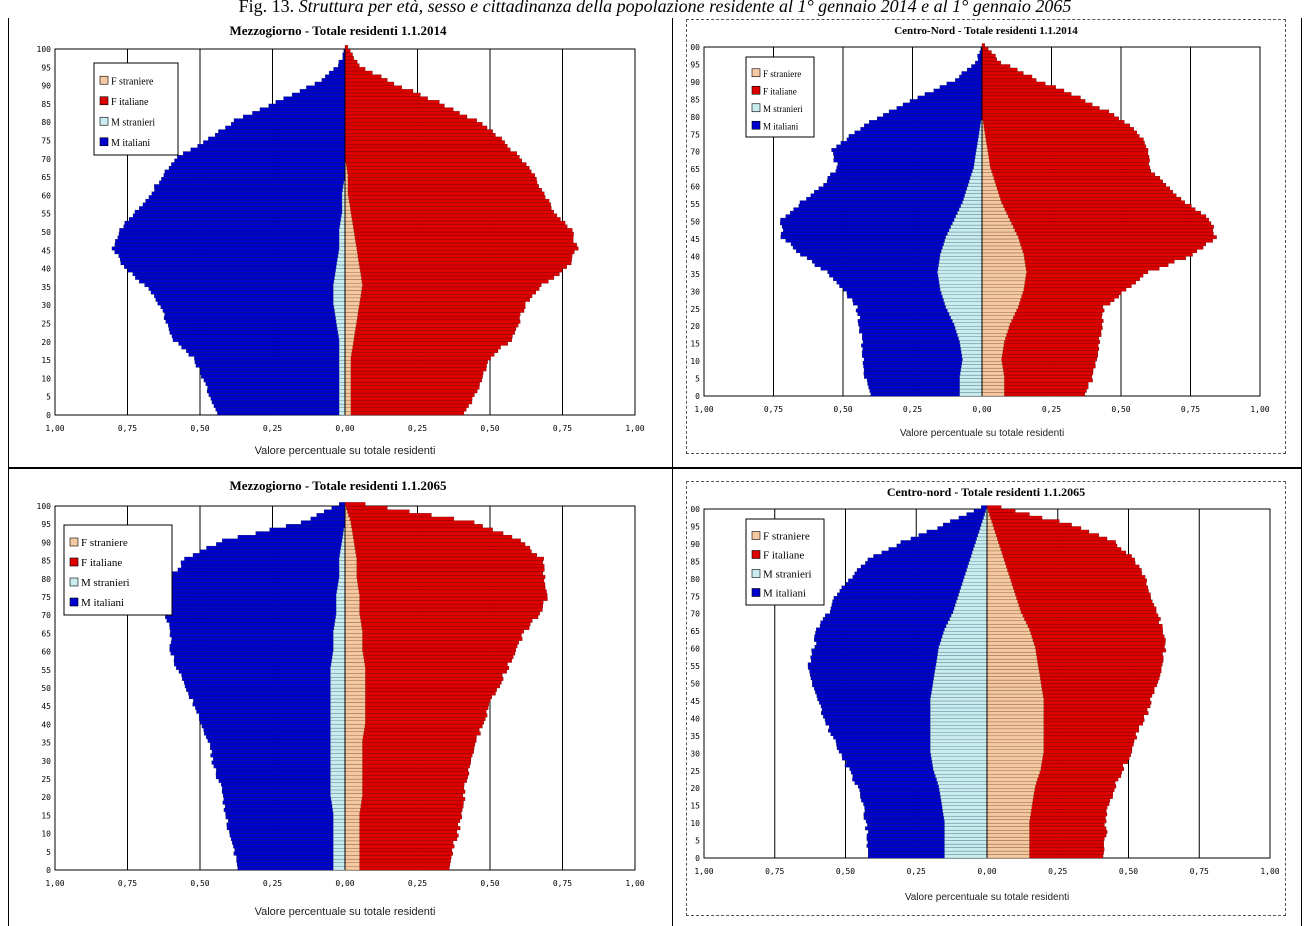  I want to click on y-tick-label: 70, so click(46, 615).